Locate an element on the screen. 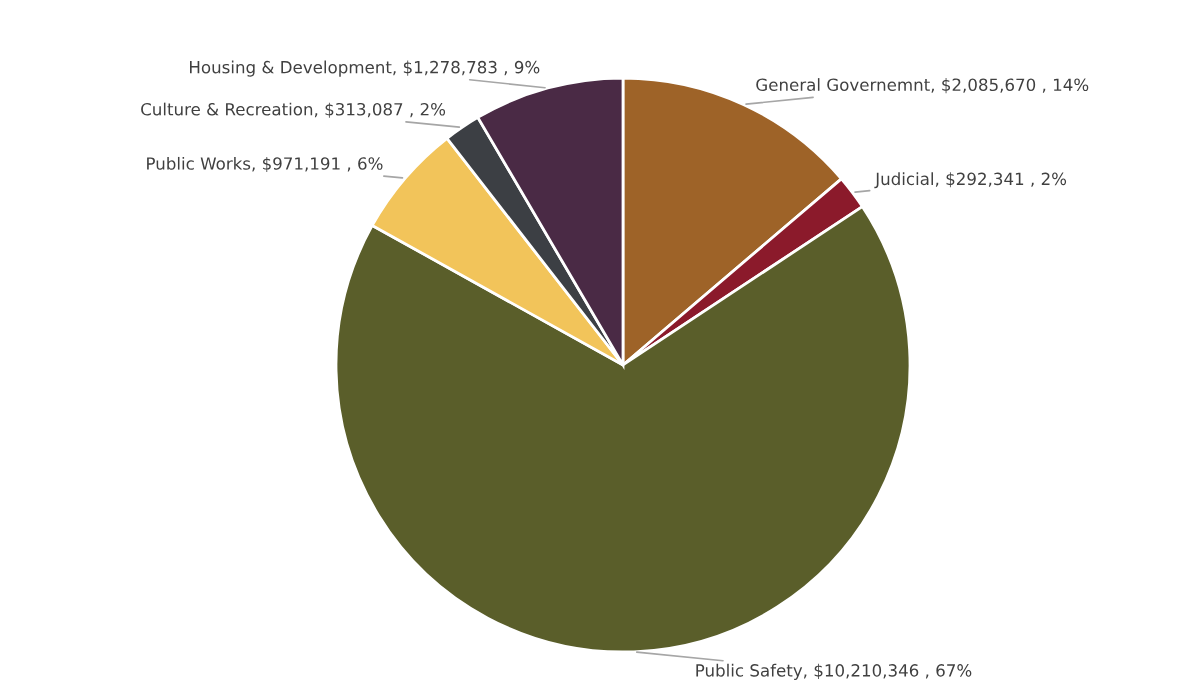 This screenshot has height=700, width=1198. slice-label: General Governemnt, $2,085,670 , 14% is located at coordinates (922, 86).